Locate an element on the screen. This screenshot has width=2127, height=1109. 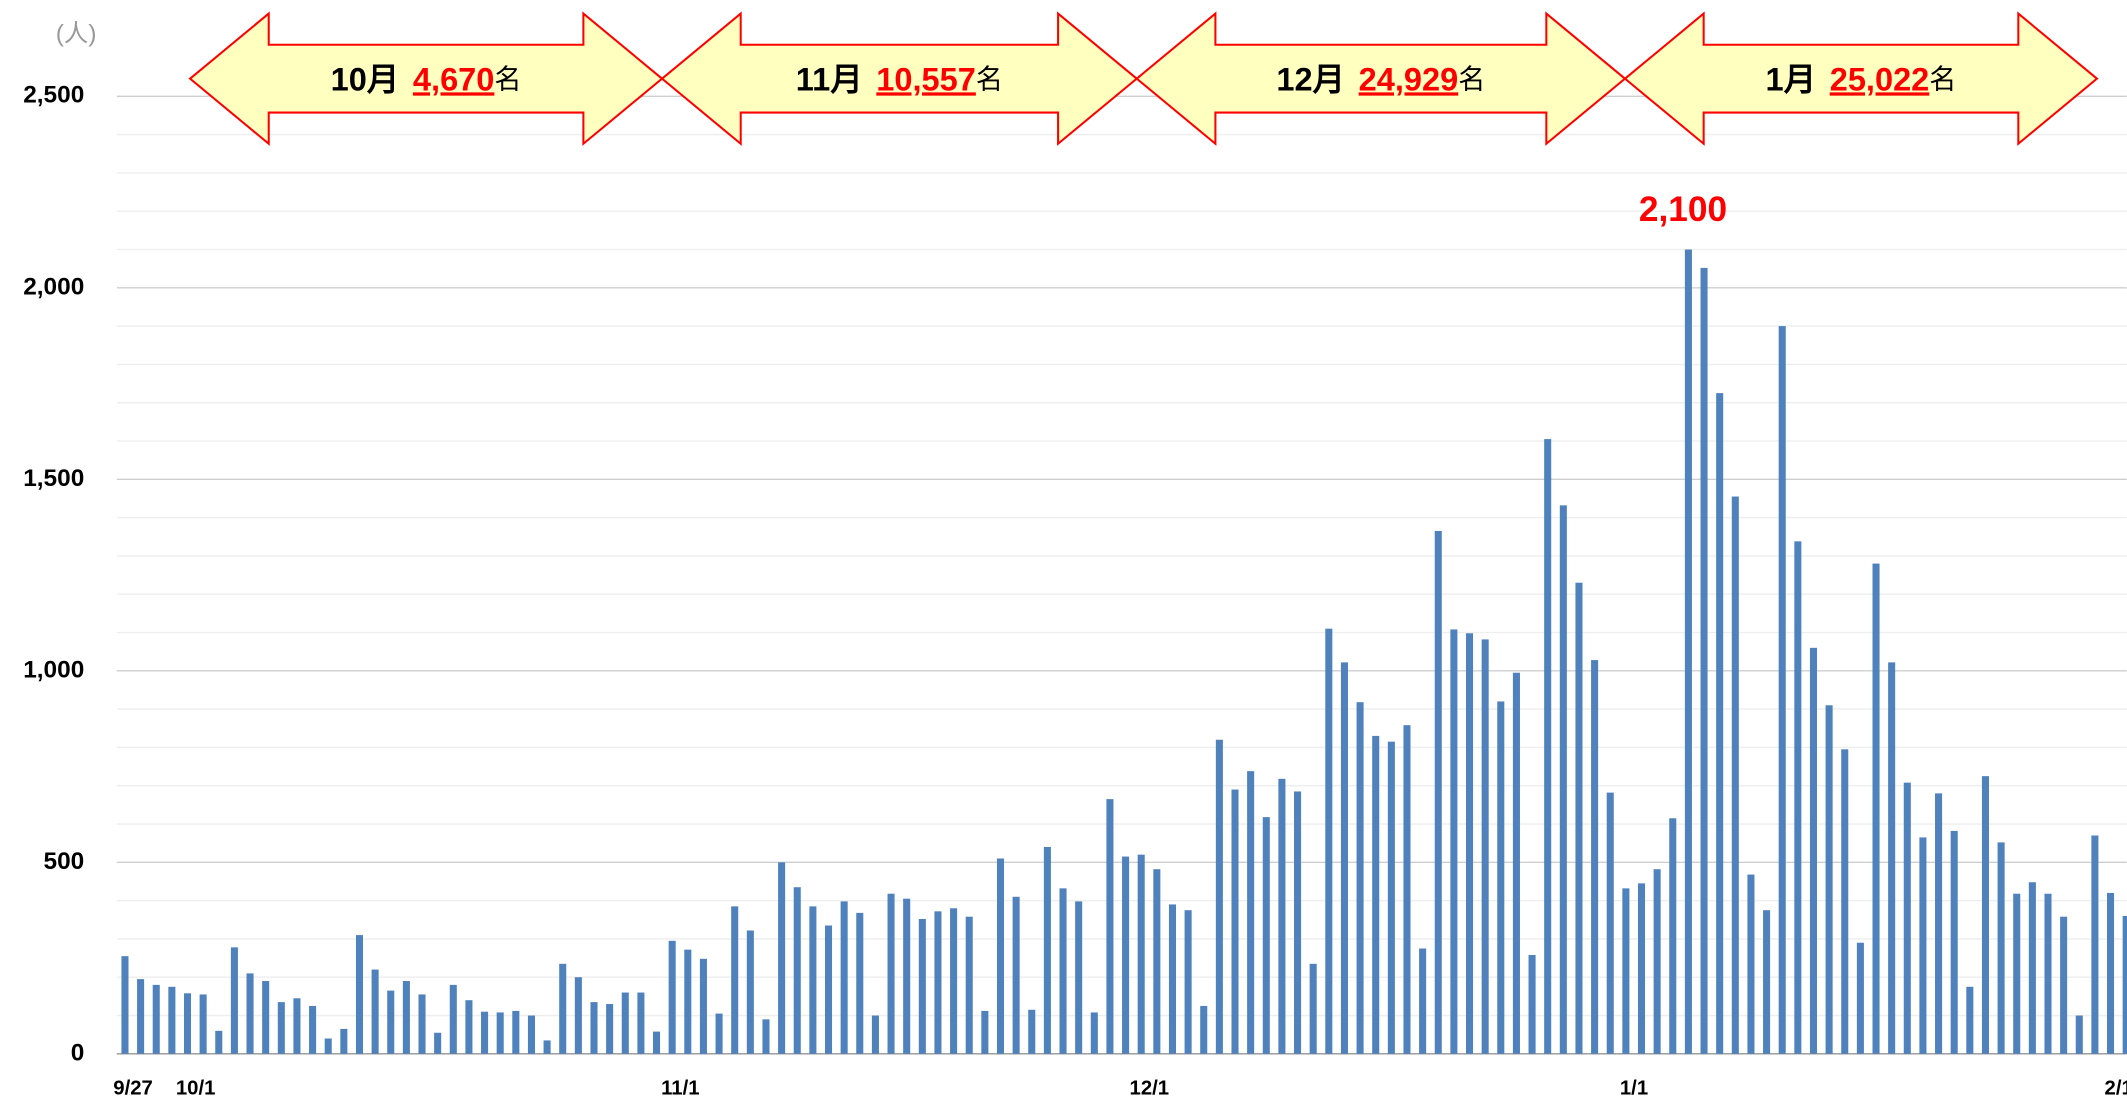
y-tick-label: 500 is located at coordinates (64, 861).